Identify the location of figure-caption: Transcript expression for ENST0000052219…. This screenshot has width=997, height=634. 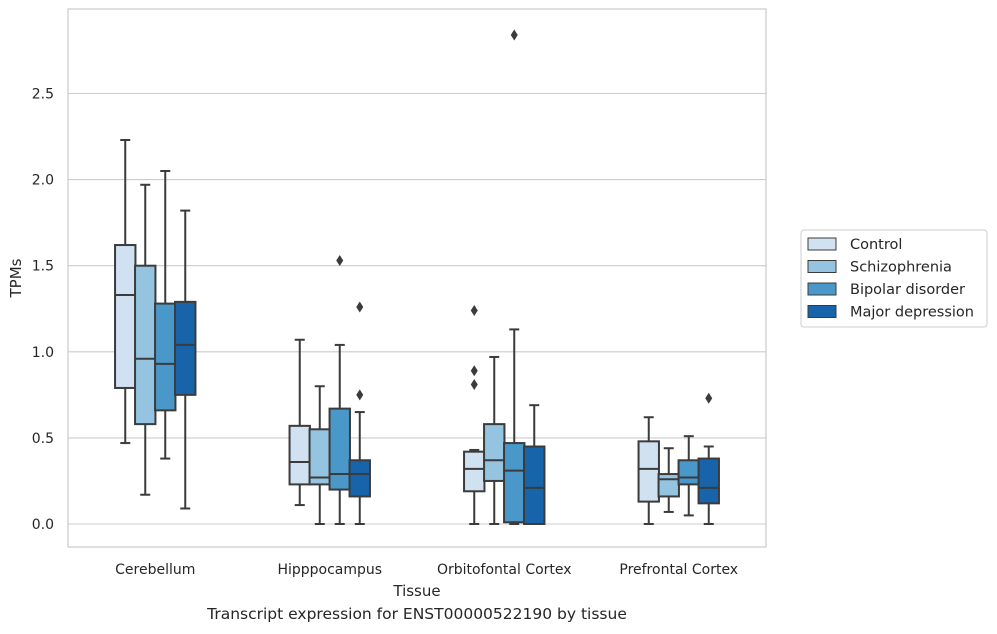
(417, 614).